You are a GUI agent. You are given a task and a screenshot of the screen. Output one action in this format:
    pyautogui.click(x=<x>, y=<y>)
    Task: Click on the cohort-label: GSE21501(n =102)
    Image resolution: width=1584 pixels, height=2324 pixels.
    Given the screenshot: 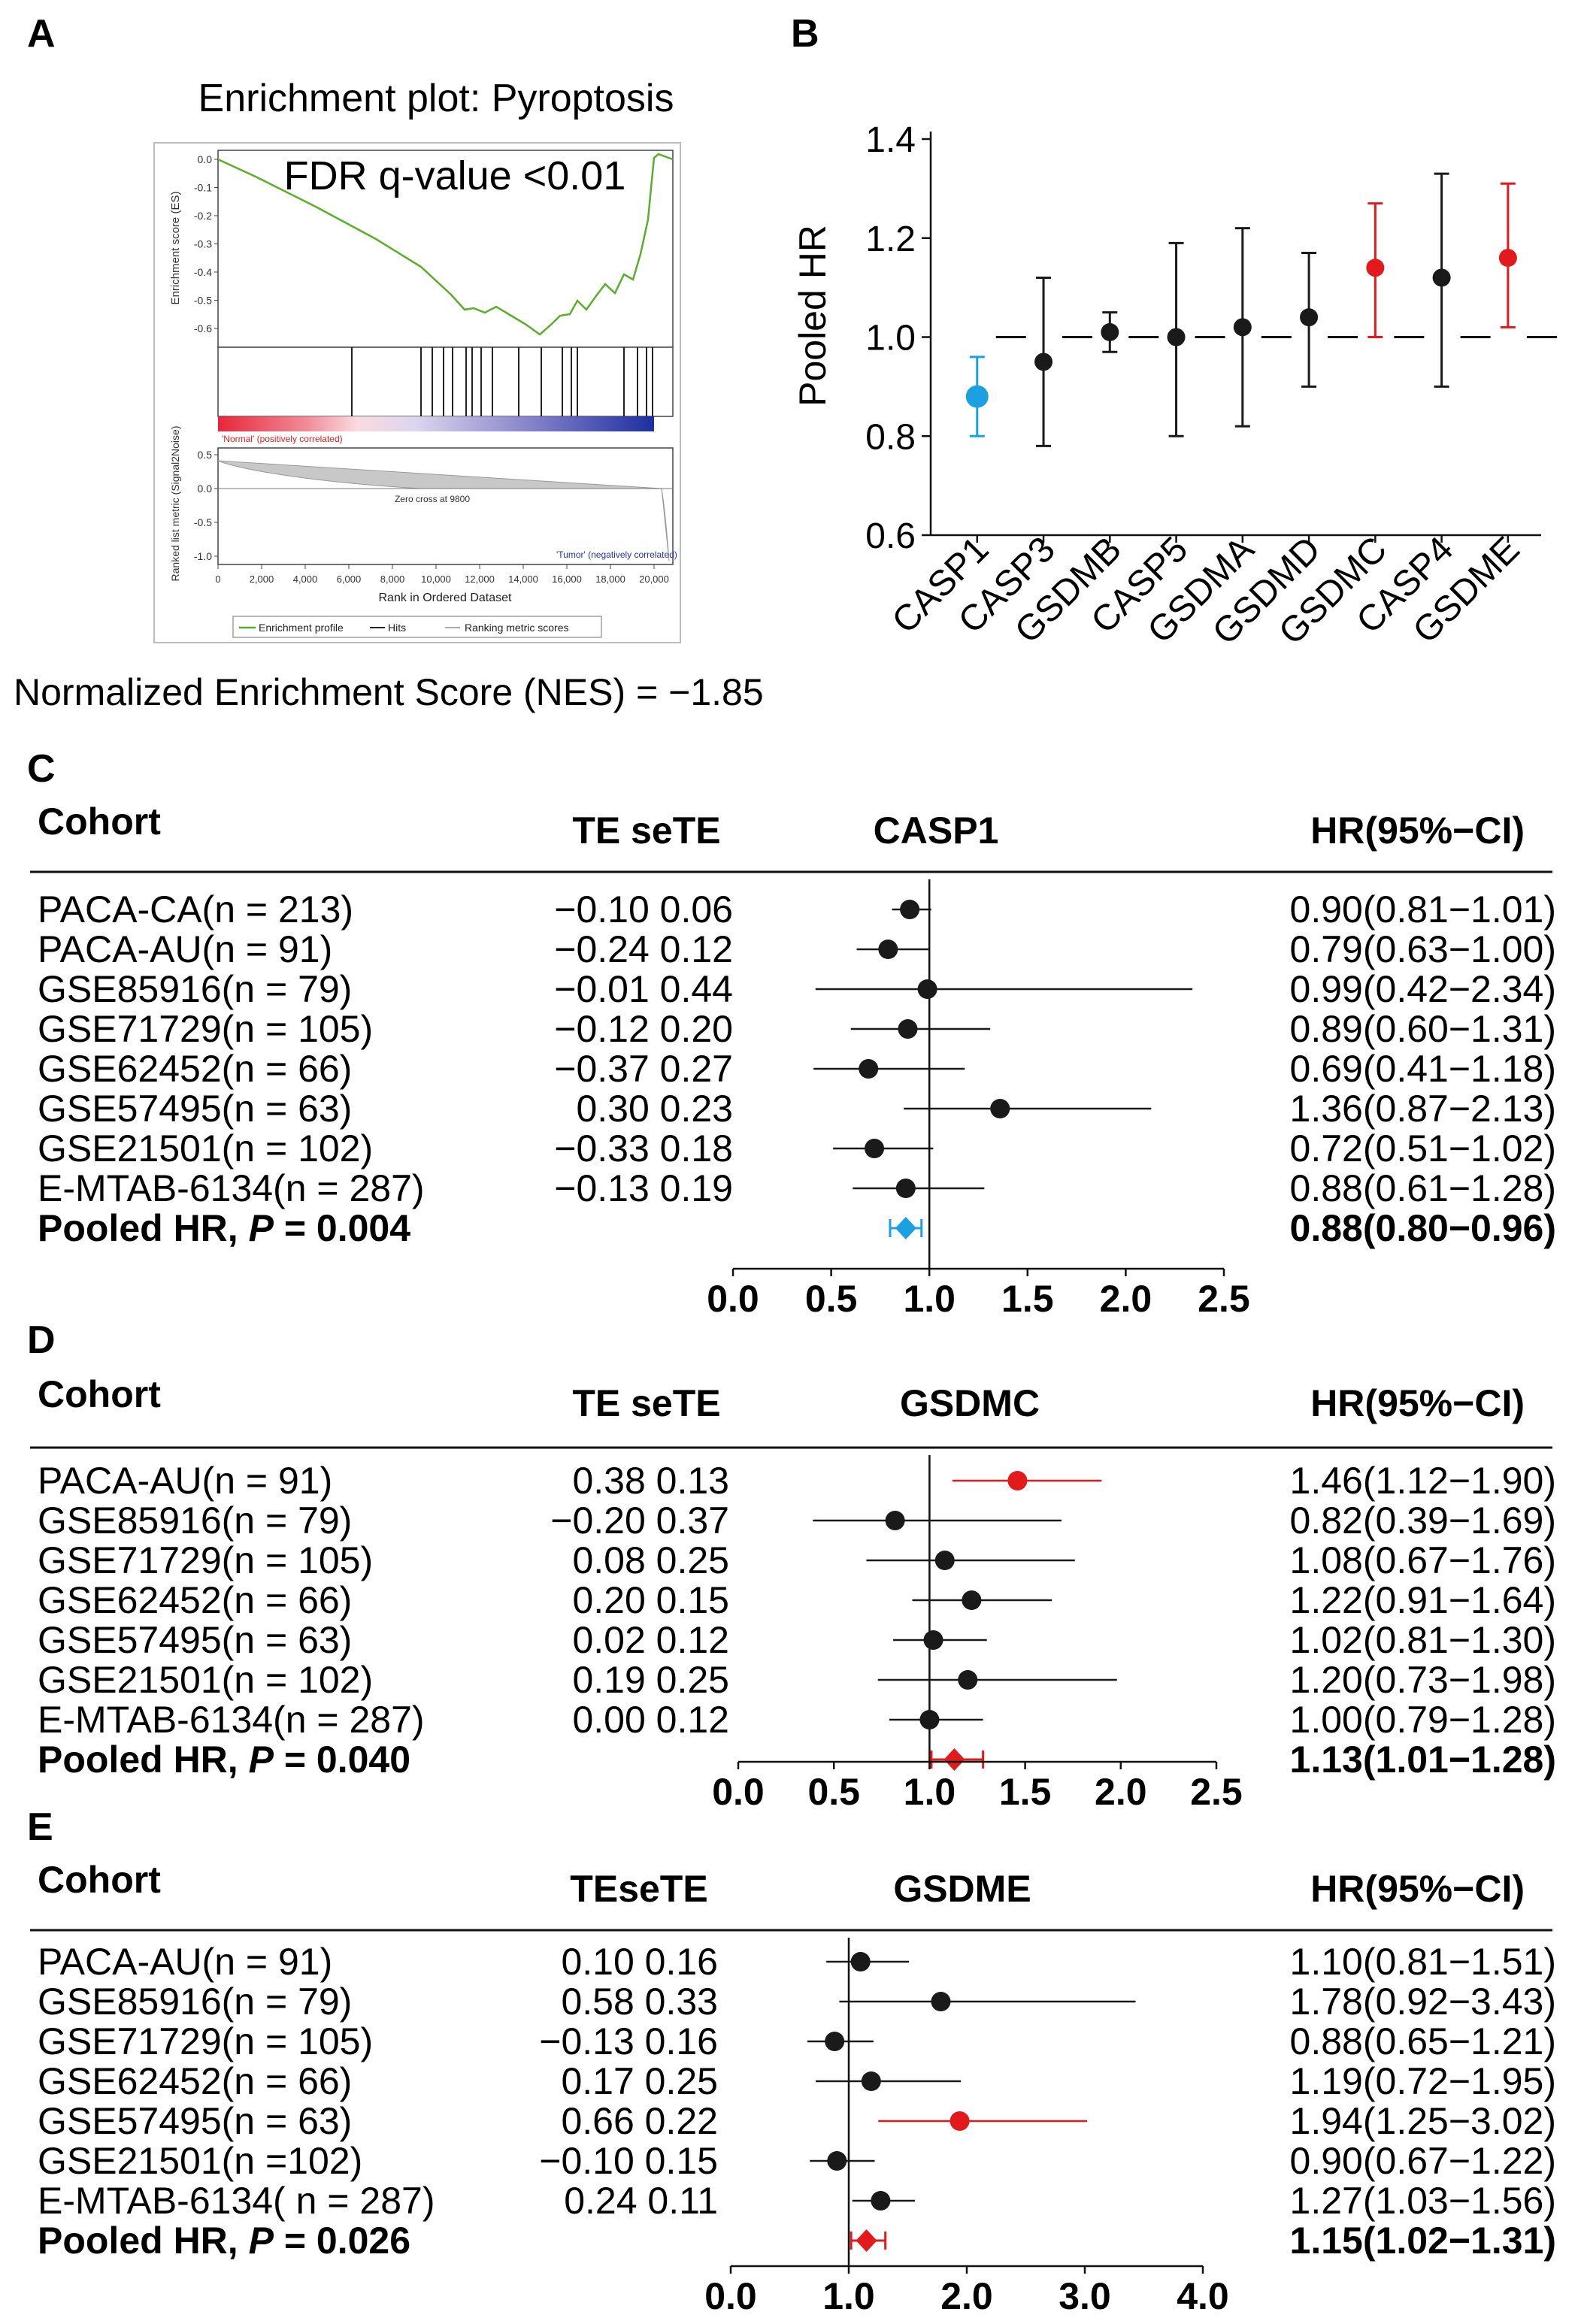 What is the action you would take?
    pyautogui.click(x=200, y=2161)
    